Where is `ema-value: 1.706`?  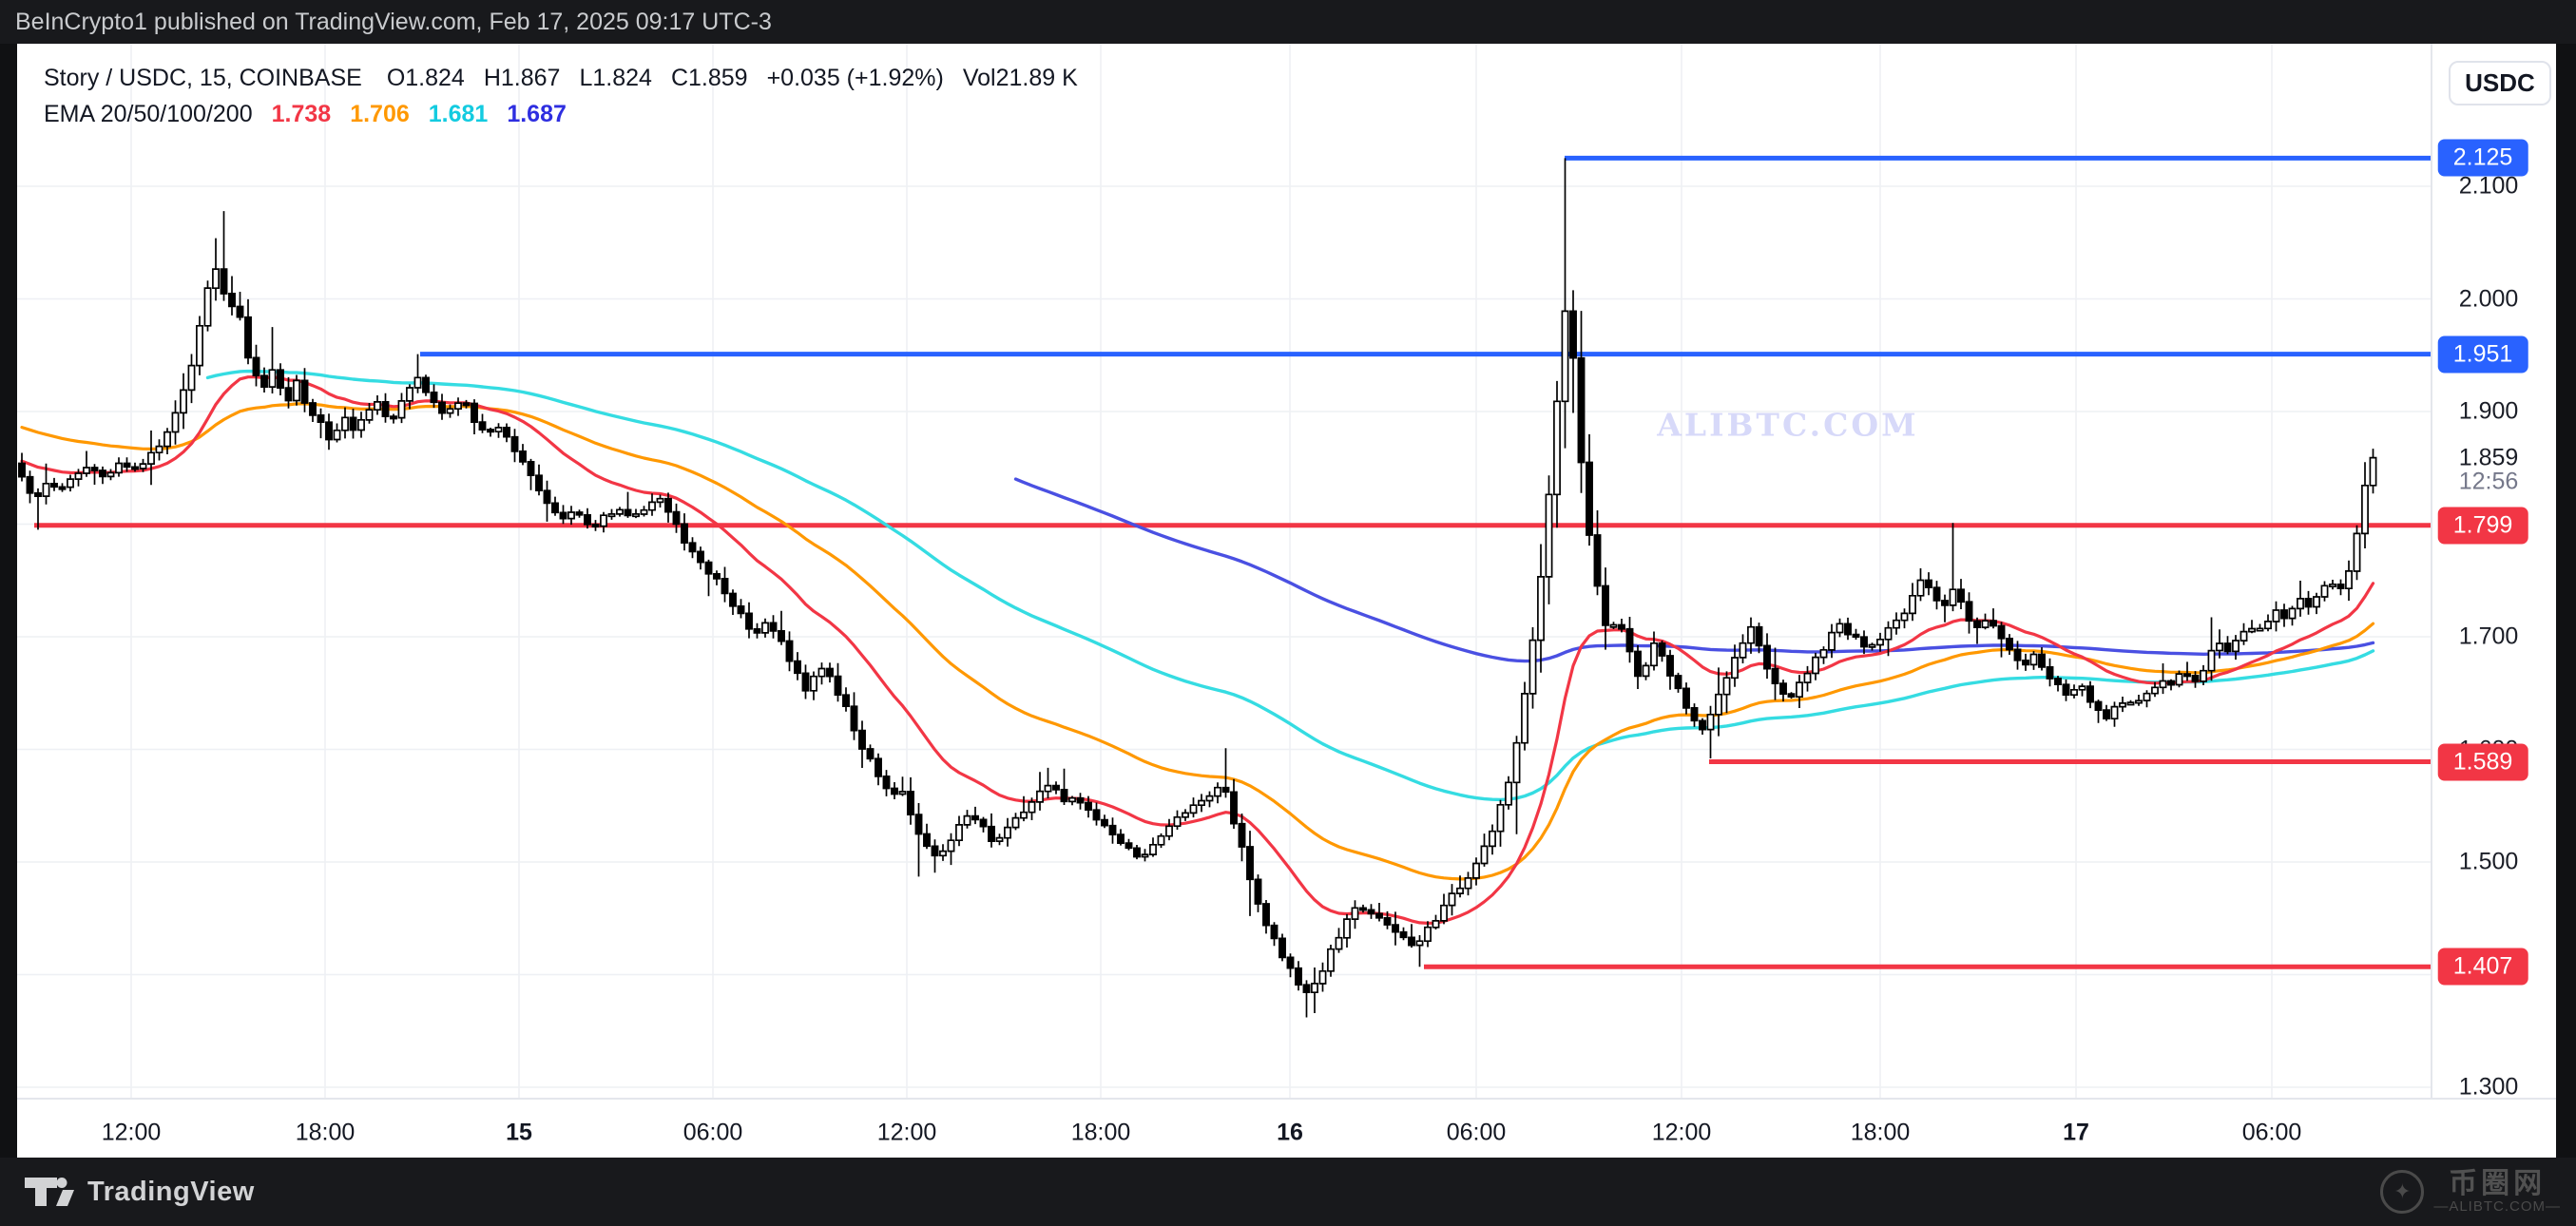 ema-value: 1.706 is located at coordinates (380, 114).